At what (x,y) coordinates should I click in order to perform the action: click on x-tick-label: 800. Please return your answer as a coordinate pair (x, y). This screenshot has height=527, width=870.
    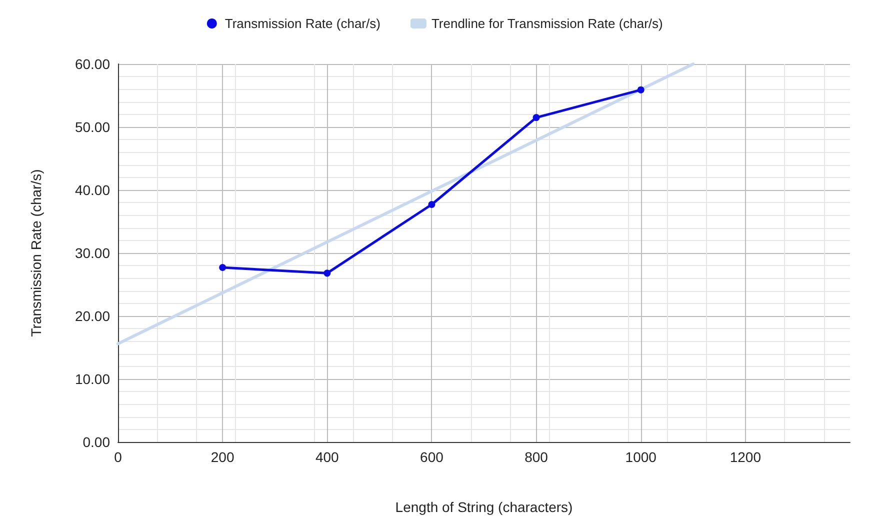
    Looking at the image, I should click on (536, 457).